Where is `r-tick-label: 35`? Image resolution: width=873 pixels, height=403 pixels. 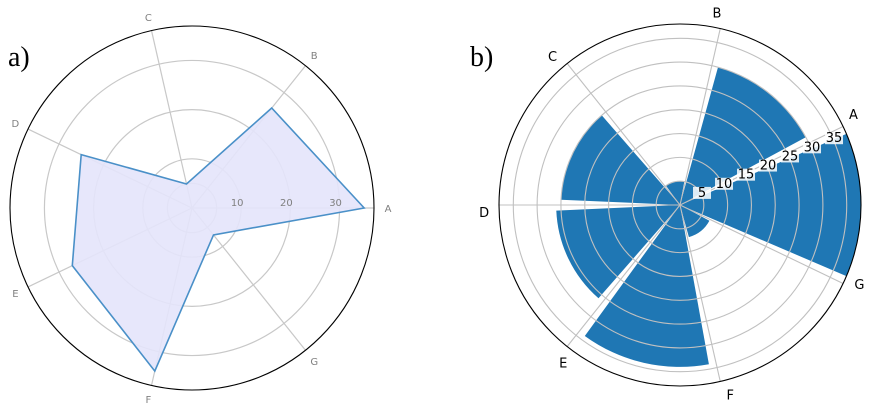 r-tick-label: 35 is located at coordinates (834, 138).